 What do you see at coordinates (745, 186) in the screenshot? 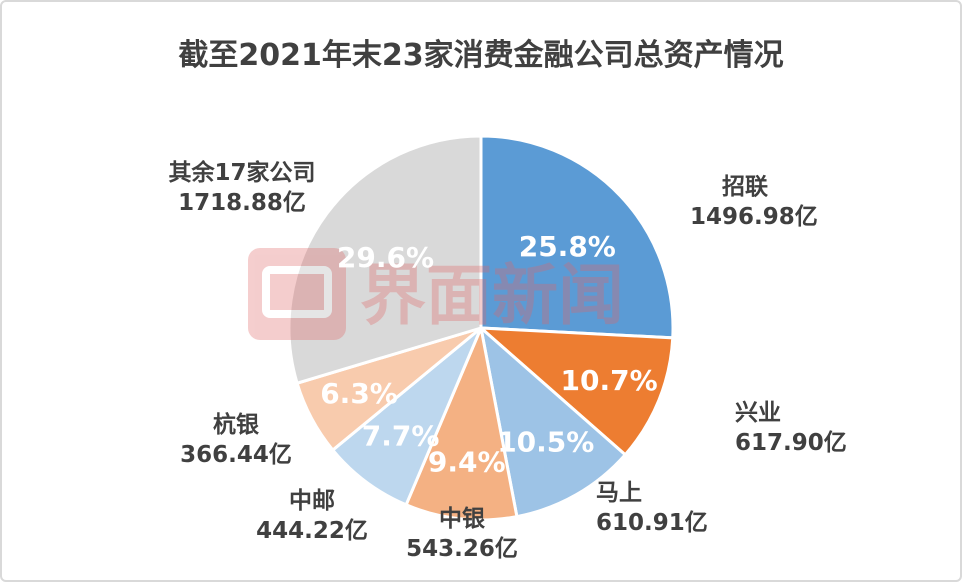
I see `category-label-0: 招联` at bounding box center [745, 186].